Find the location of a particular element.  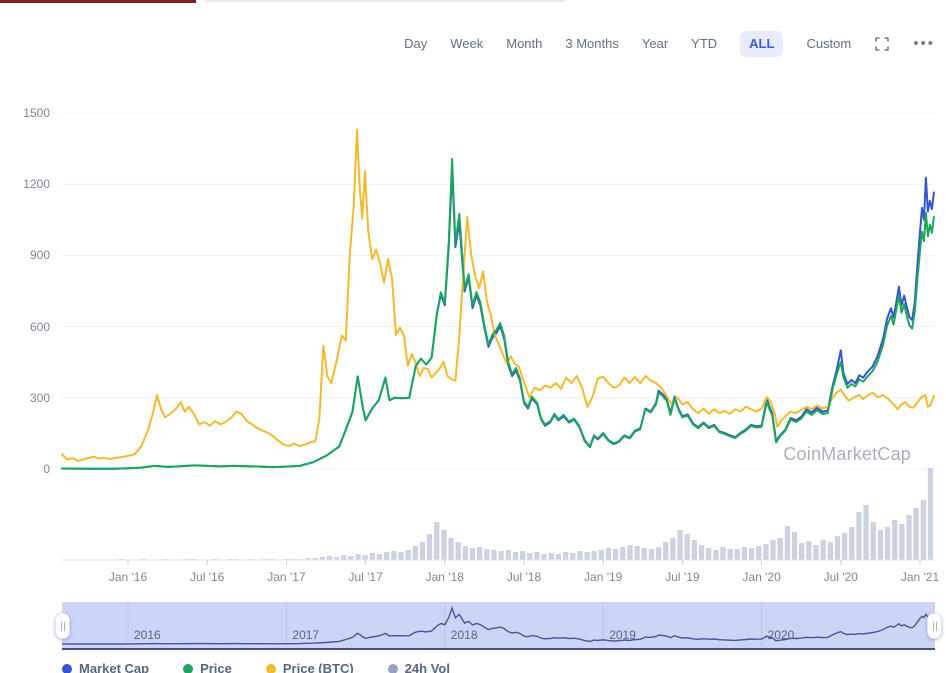

range-button-3months: 3 Months is located at coordinates (592, 43).